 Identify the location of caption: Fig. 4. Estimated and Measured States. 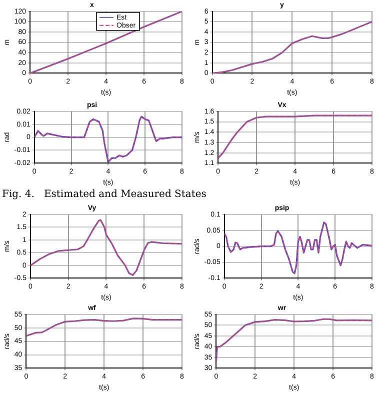
(104, 194).